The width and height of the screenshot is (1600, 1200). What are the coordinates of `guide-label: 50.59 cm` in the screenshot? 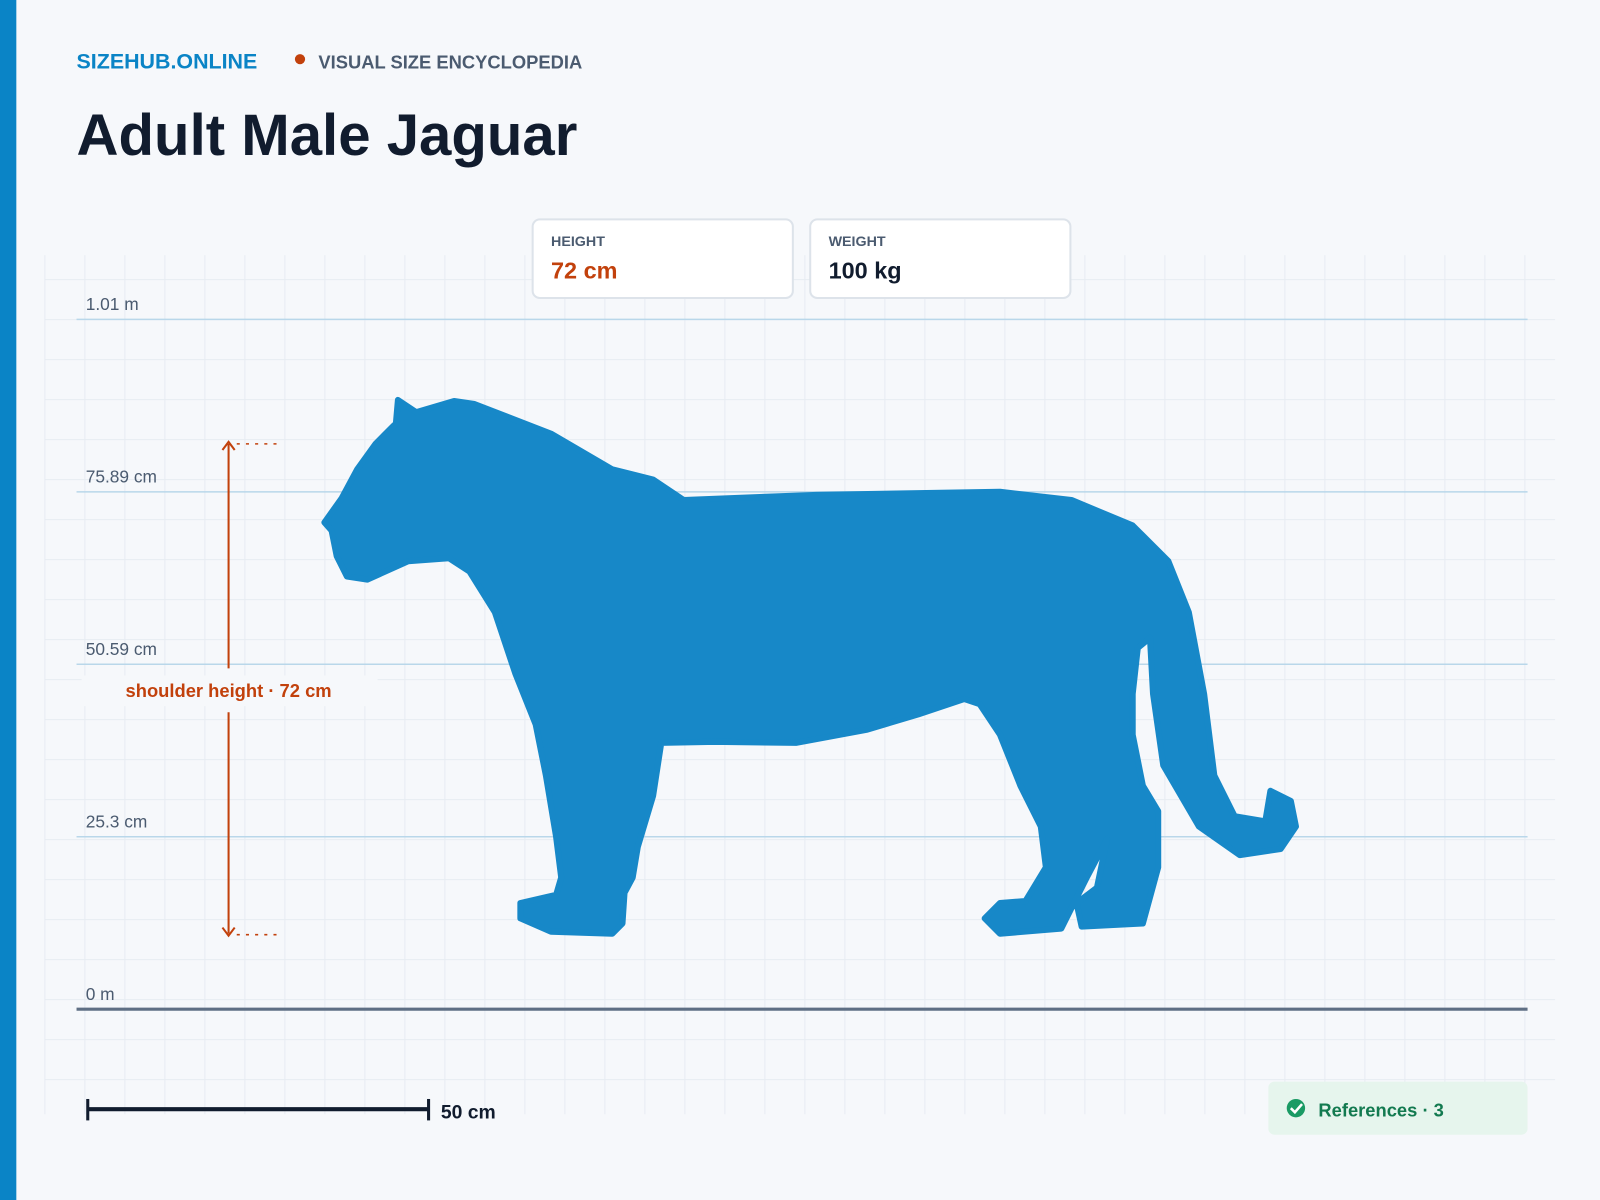 It's located at (121, 649).